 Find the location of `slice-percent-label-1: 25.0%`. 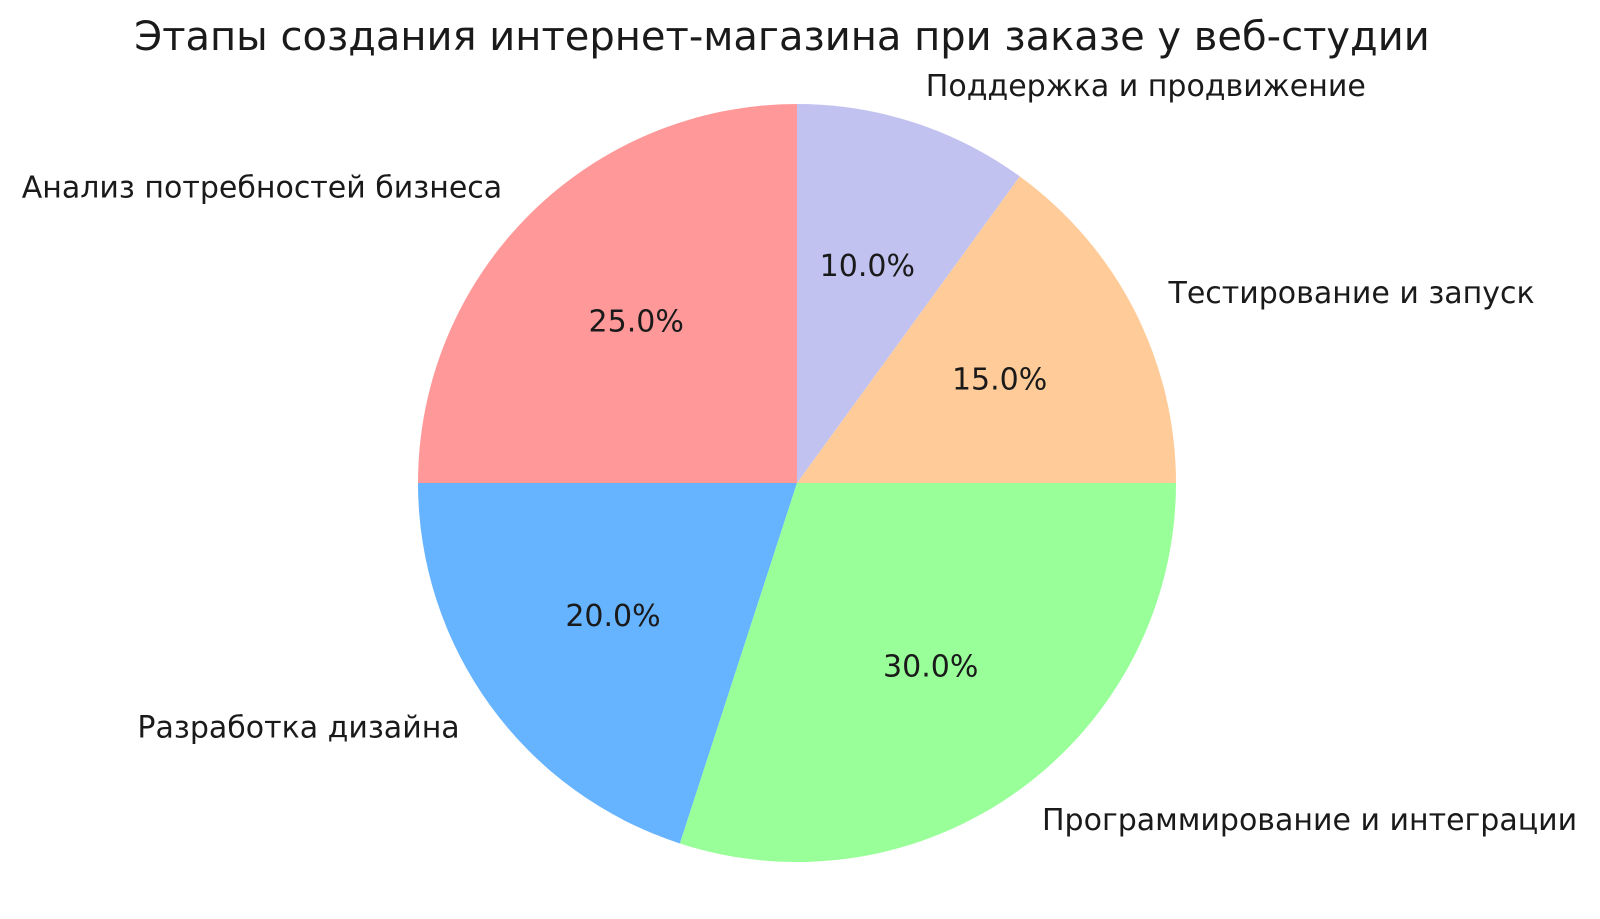

slice-percent-label-1: 25.0% is located at coordinates (636, 322).